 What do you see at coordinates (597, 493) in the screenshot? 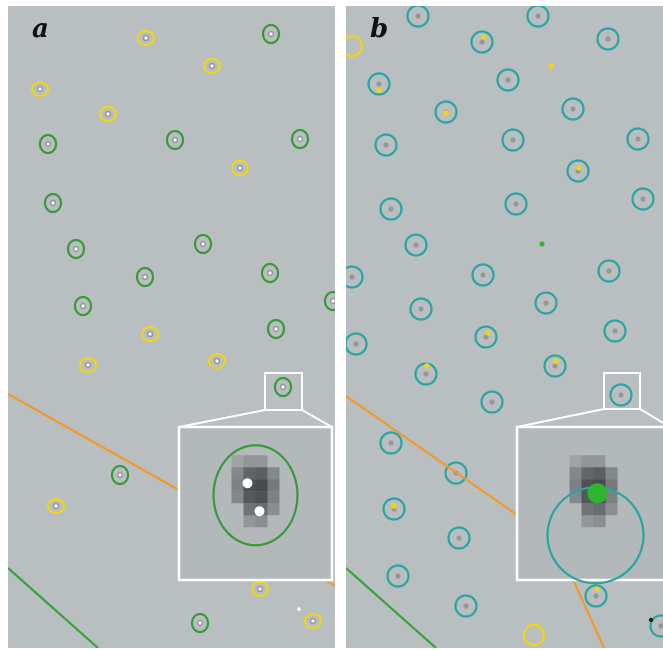
I see `inset-green-dot` at bounding box center [597, 493].